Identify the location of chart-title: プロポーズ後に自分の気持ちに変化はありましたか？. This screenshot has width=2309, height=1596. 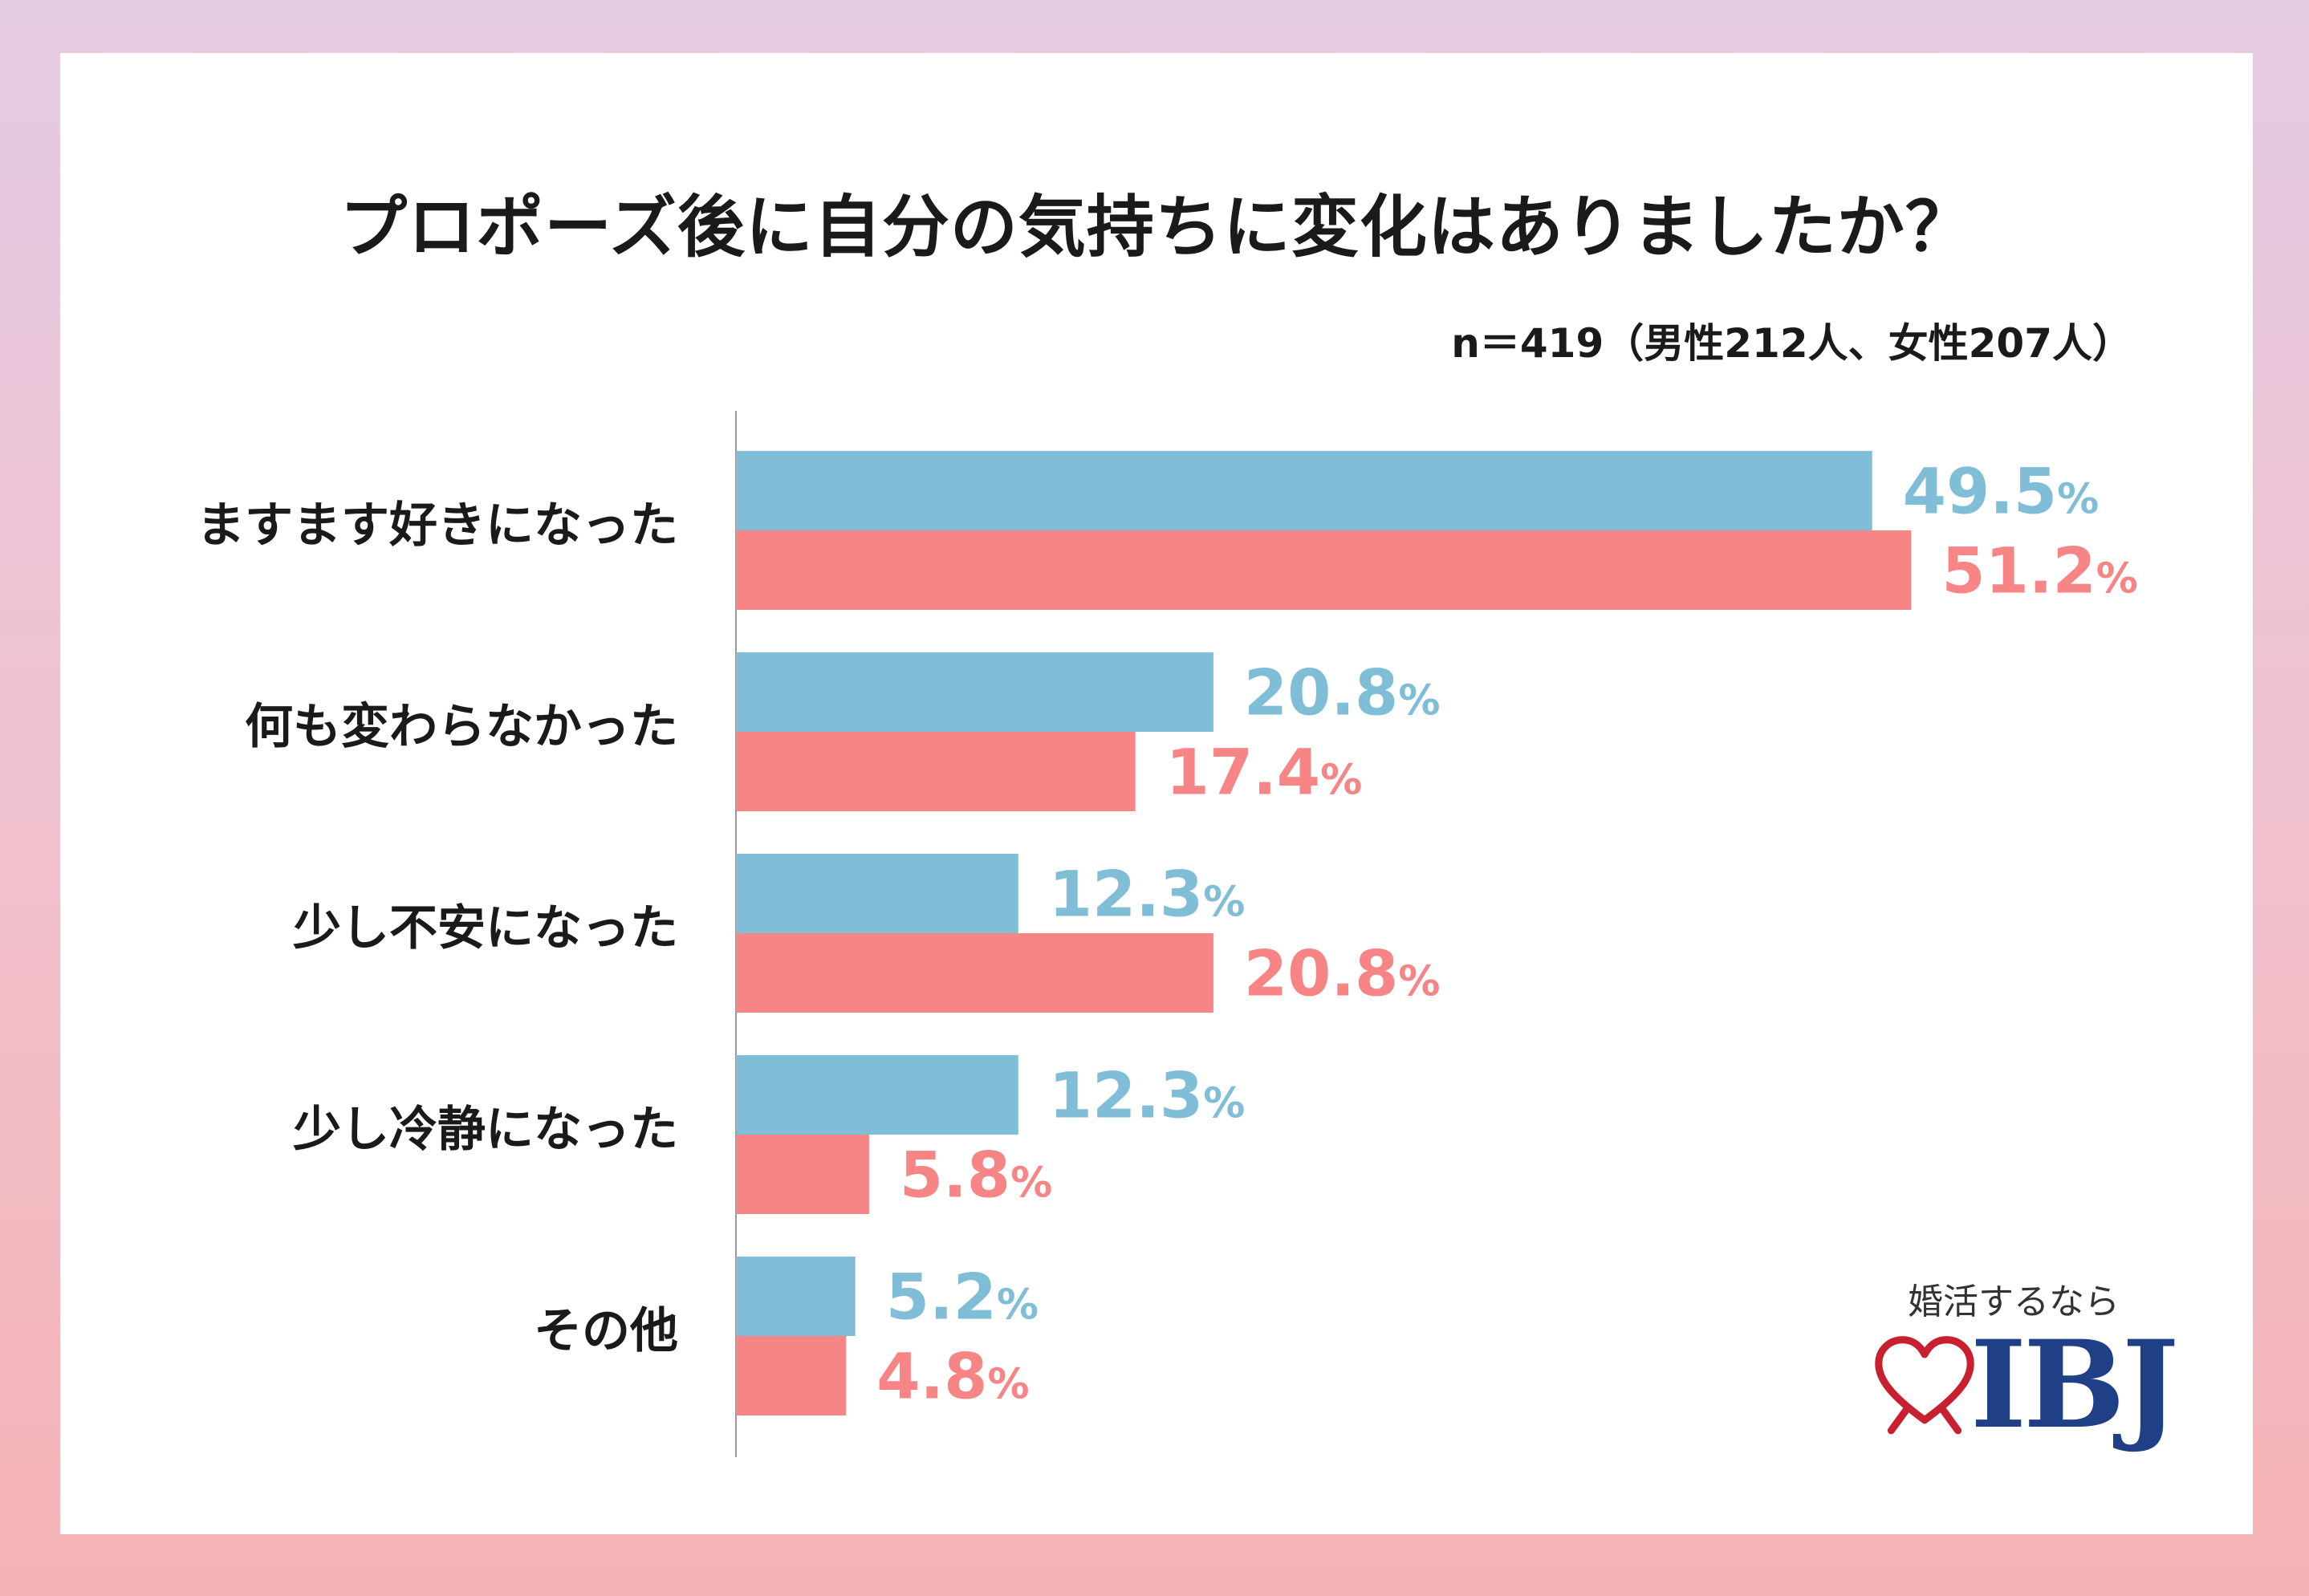
(1156, 227).